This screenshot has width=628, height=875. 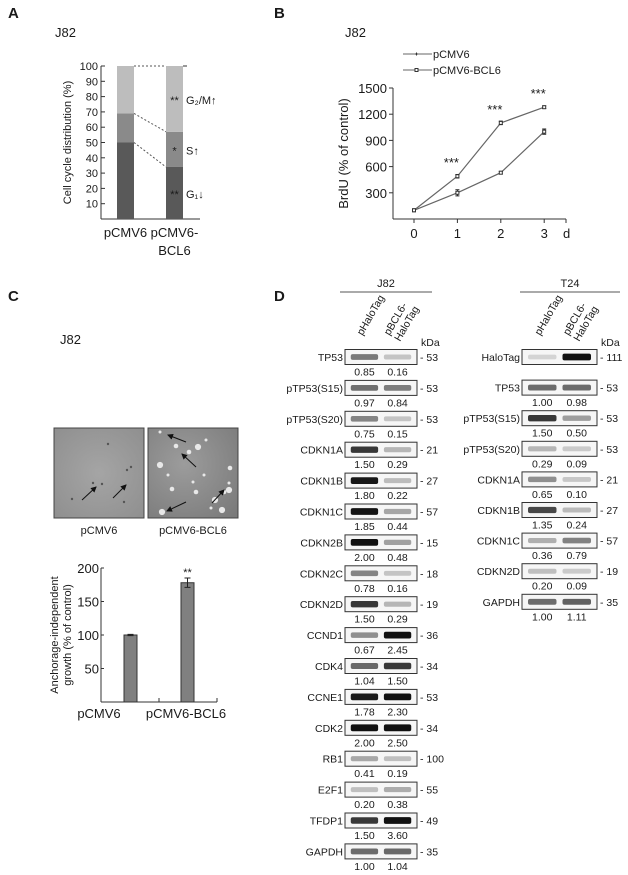 What do you see at coordinates (68, 634) in the screenshot?
I see `y-axis-label: growth (% of control)` at bounding box center [68, 634].